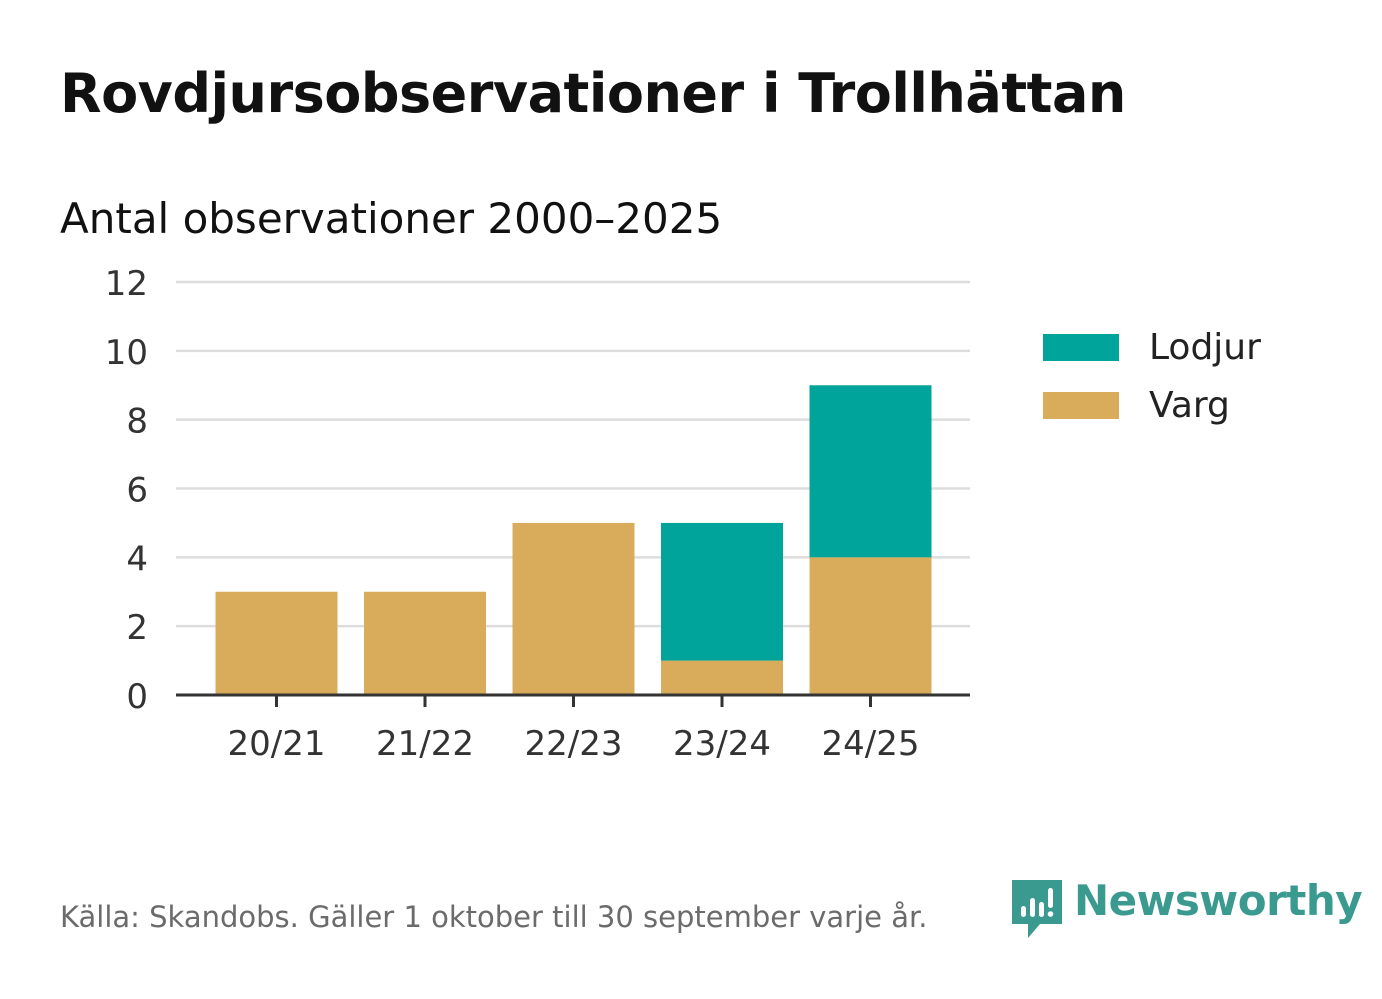 This screenshot has height=999, width=1382. Describe the element at coordinates (137, 422) in the screenshot. I see `y-tick-label: 8` at that location.